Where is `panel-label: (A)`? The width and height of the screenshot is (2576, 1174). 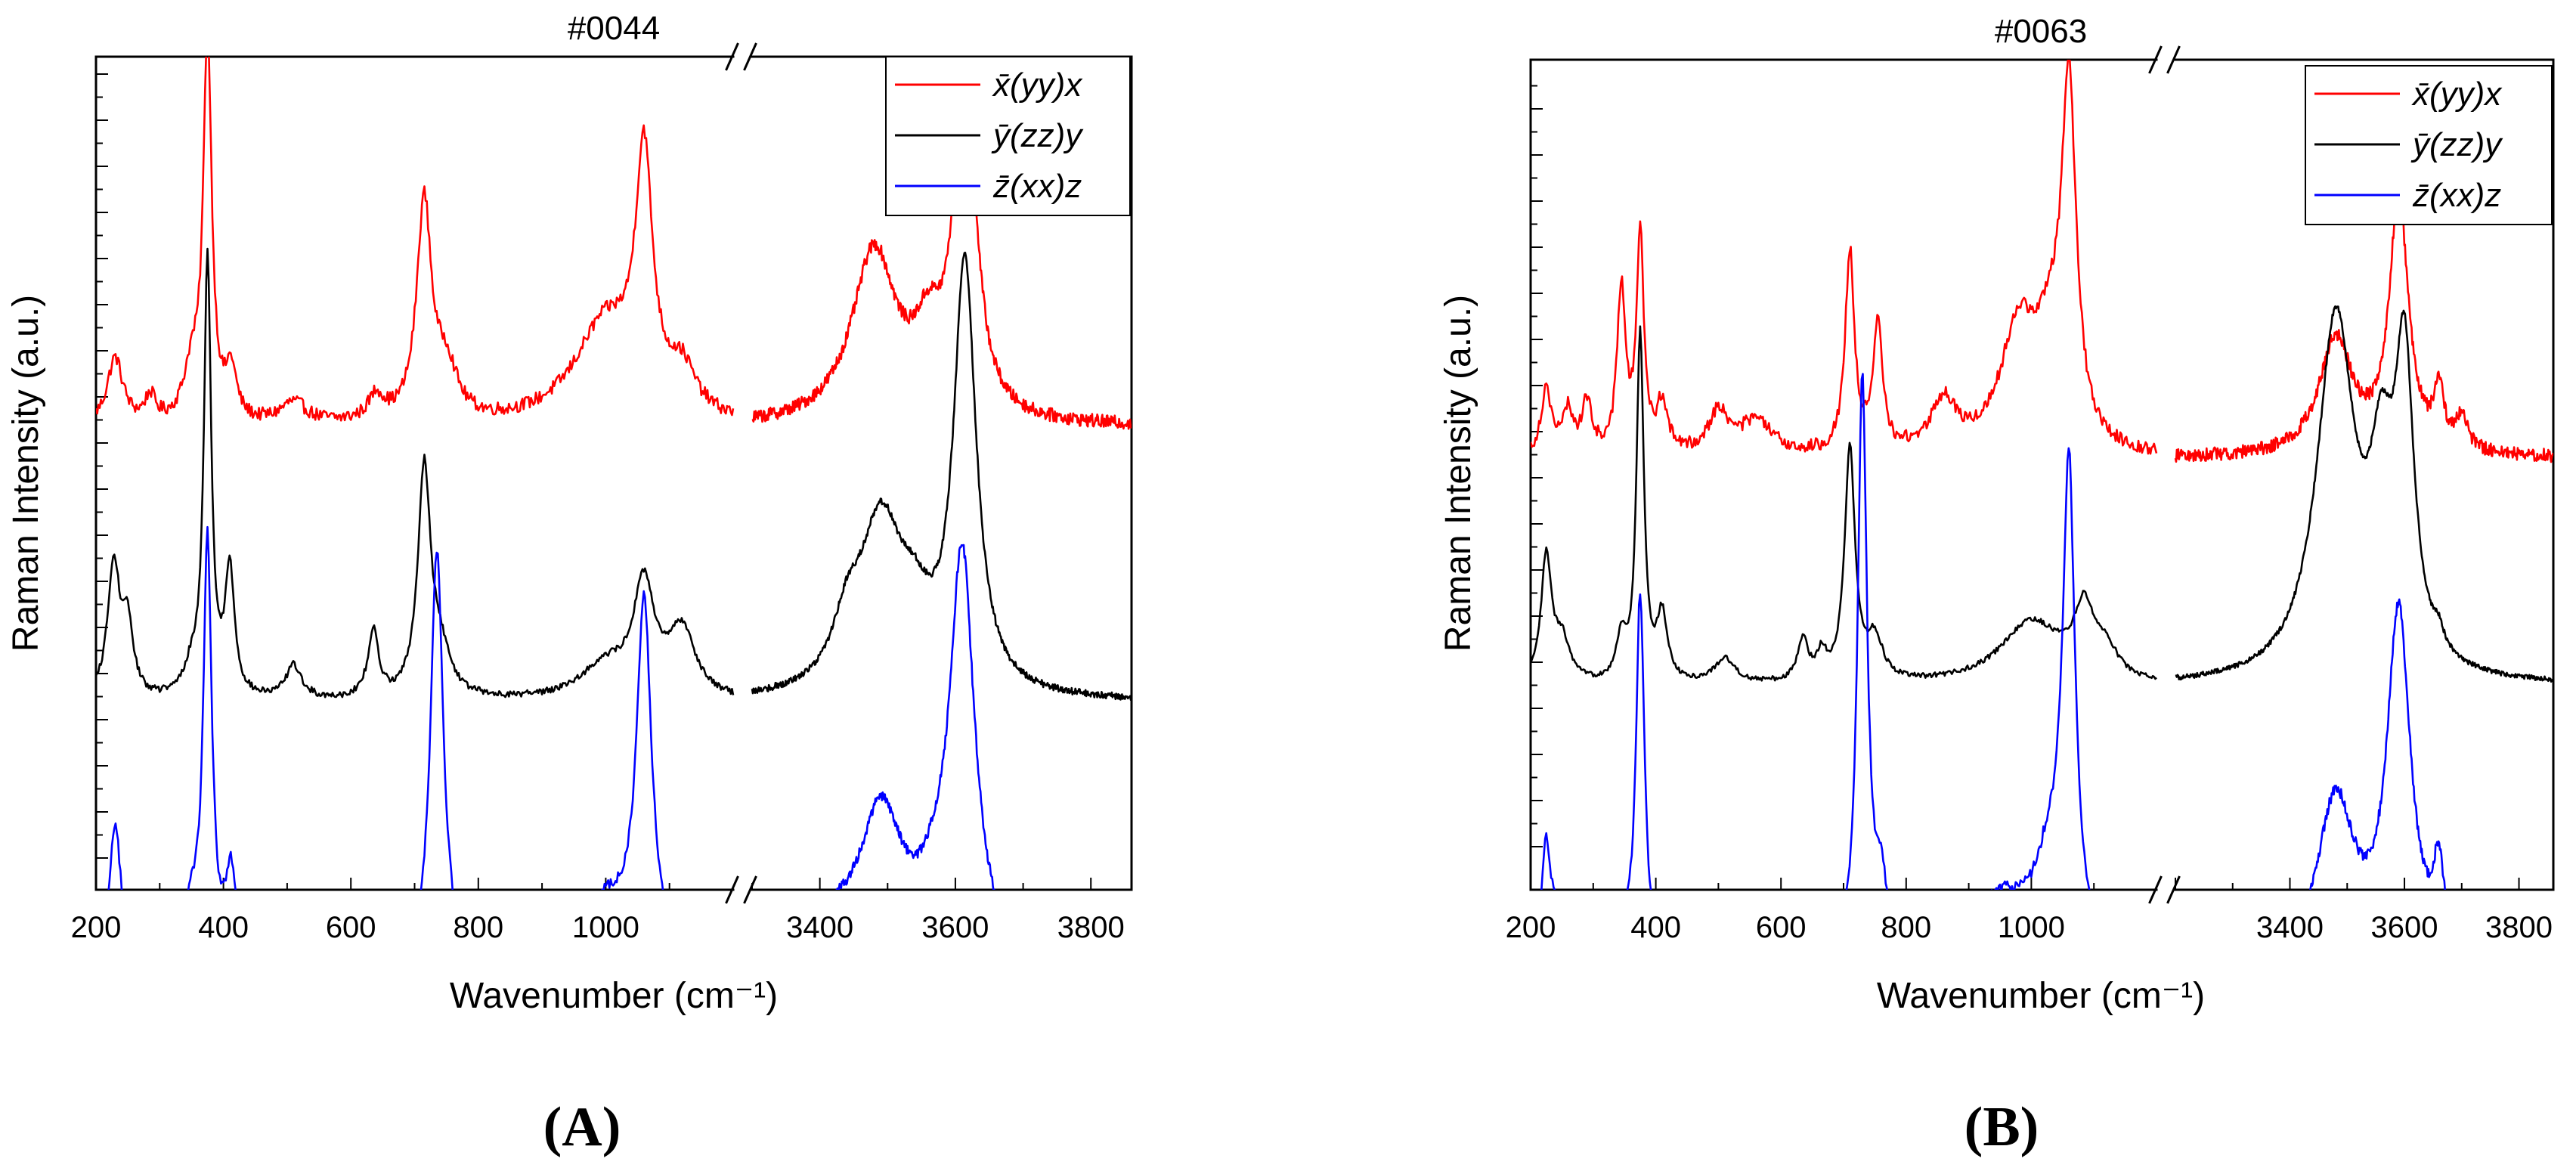 panel-label: (A) is located at coordinates (582, 1127).